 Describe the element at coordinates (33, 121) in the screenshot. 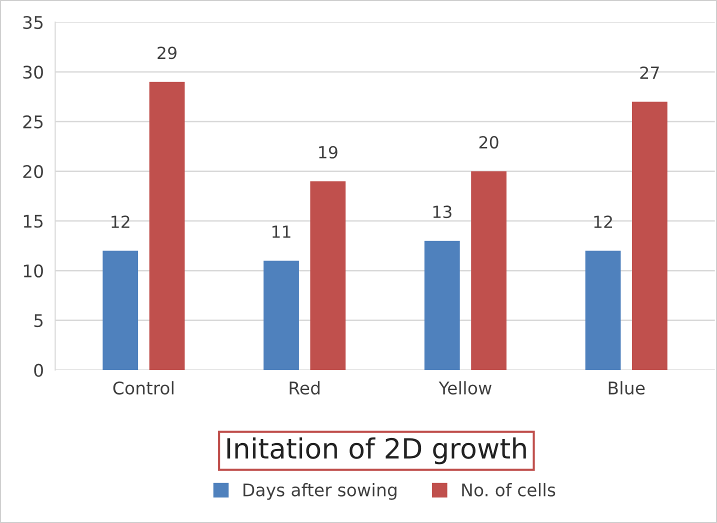

I see `y-tick-label: 25` at that location.